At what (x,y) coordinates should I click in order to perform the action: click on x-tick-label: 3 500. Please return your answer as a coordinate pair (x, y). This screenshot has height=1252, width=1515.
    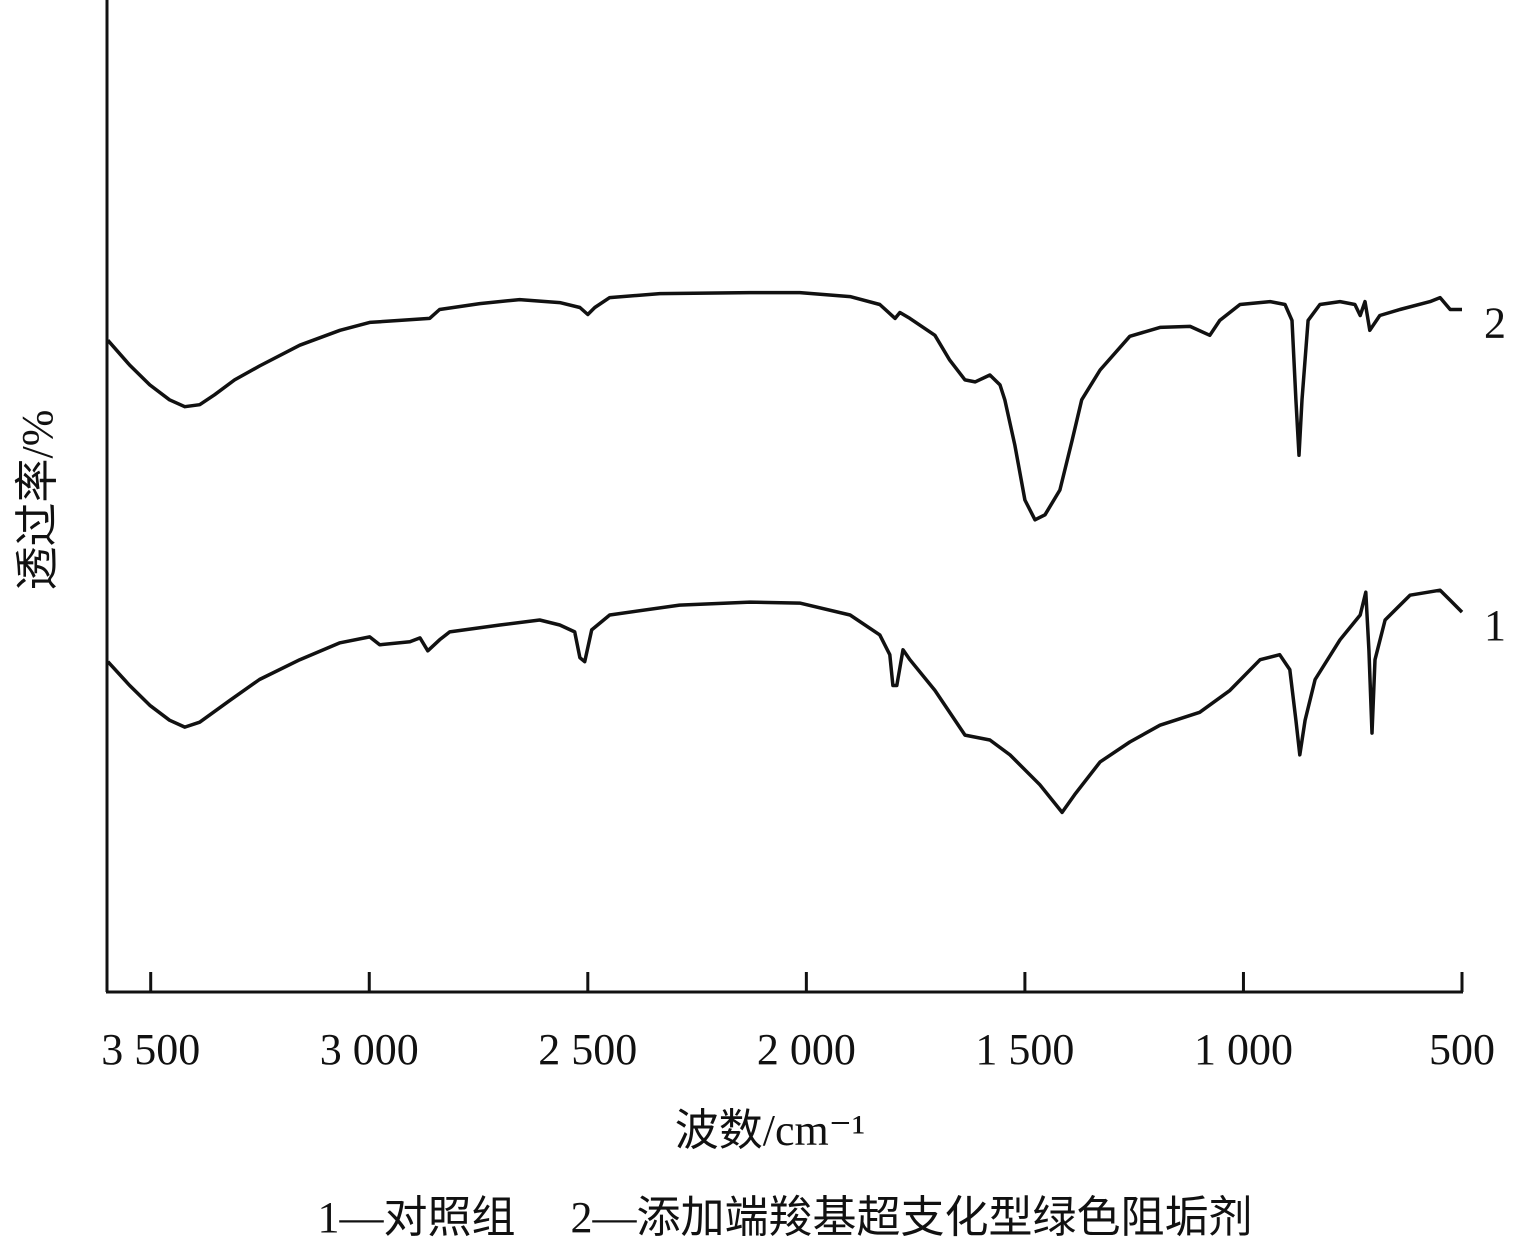
    Looking at the image, I should click on (150, 1049).